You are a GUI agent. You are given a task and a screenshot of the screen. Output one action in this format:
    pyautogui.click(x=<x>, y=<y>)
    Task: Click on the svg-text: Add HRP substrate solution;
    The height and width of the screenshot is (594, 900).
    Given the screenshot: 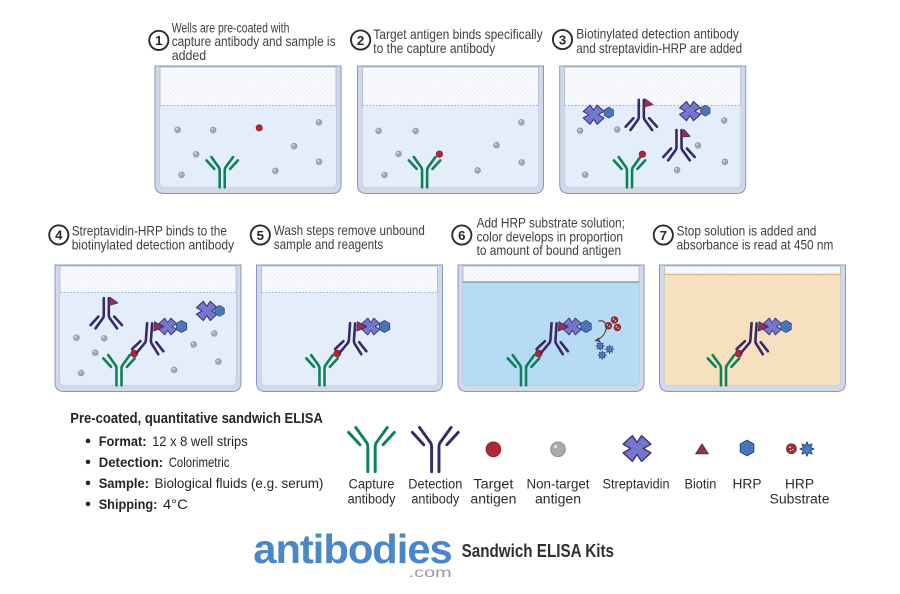 What is the action you would take?
    pyautogui.click(x=551, y=222)
    